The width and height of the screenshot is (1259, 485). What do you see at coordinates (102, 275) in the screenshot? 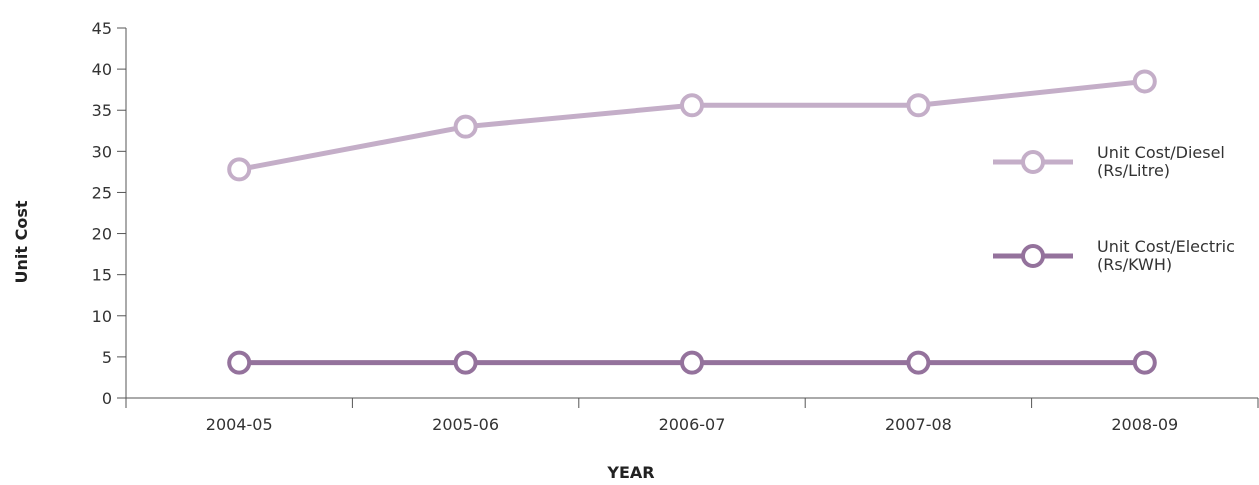
I see `y-tick-label: 15` at bounding box center [102, 275].